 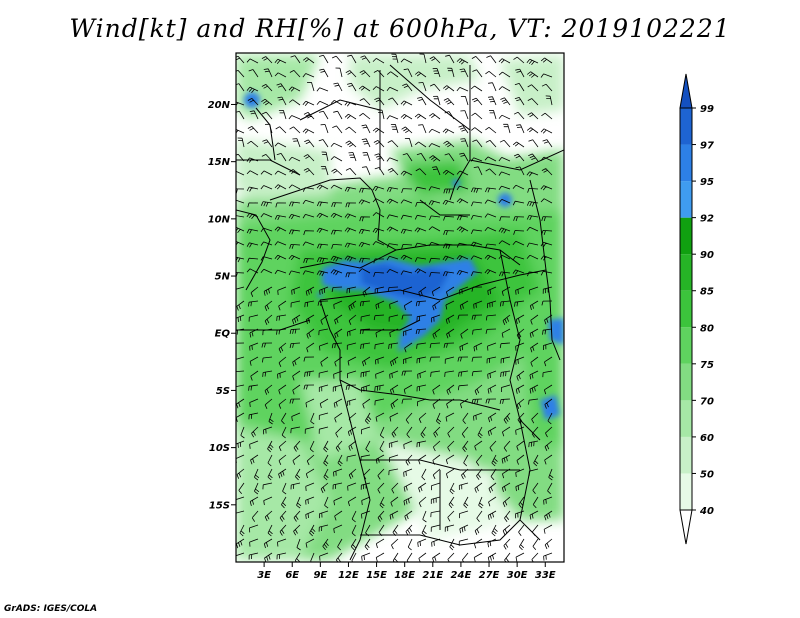 I want to click on colorbar-level-label: 90, so click(x=707, y=255).